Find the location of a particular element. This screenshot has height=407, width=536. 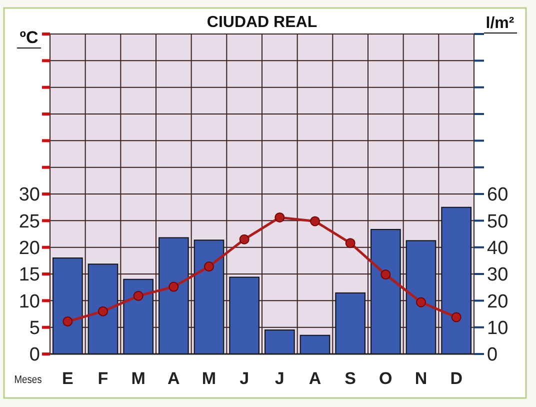

y-tick-label: 0 is located at coordinates (34, 355).